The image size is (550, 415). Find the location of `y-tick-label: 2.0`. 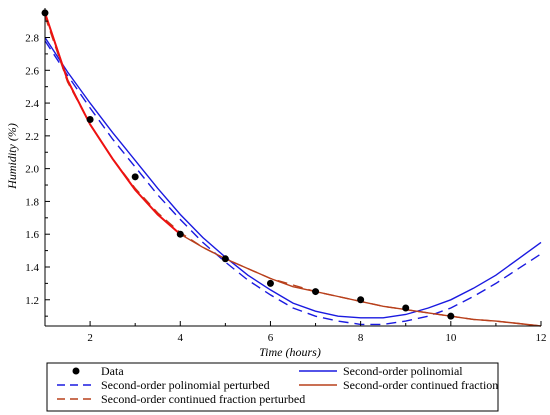

y-tick-label: 2.0 is located at coordinates (32, 170).